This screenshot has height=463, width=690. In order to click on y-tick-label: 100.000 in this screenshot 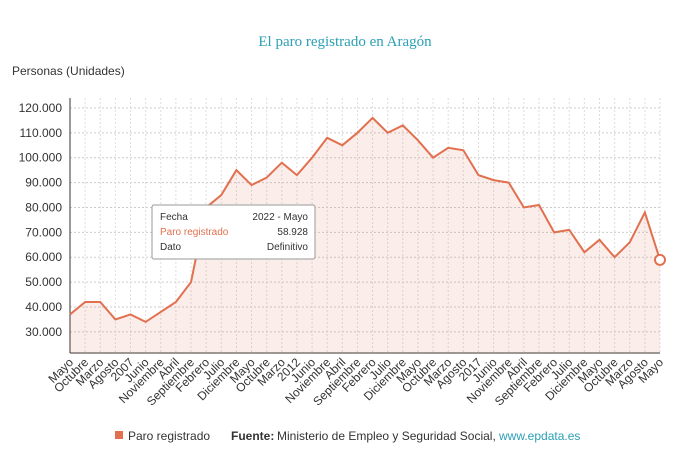, I will do `click(41, 158)`.